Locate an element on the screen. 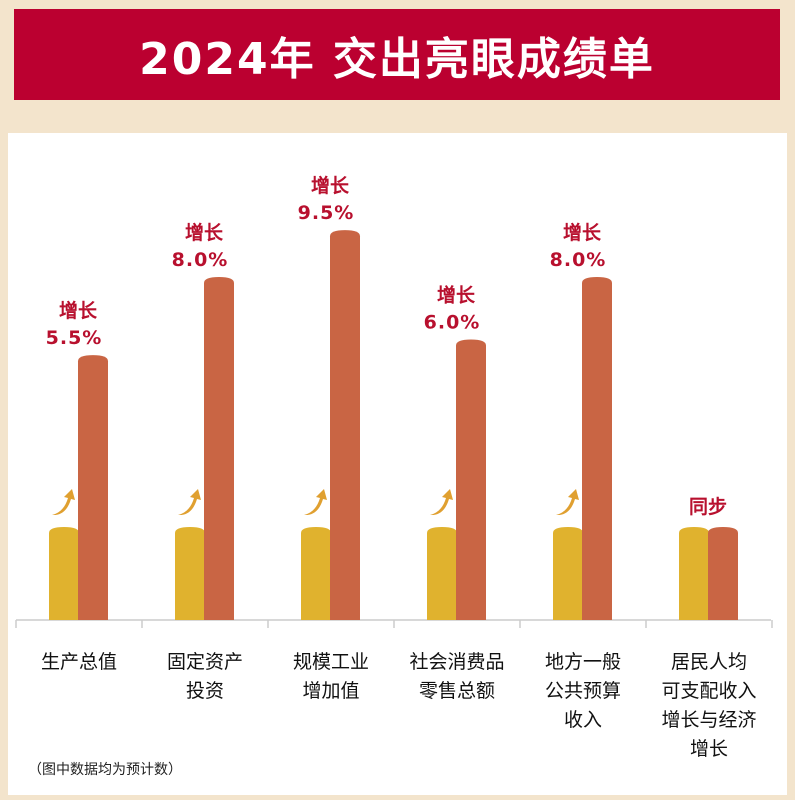 This screenshot has height=800, width=795. x-tick-label: 规模工业 is located at coordinates (331, 662).